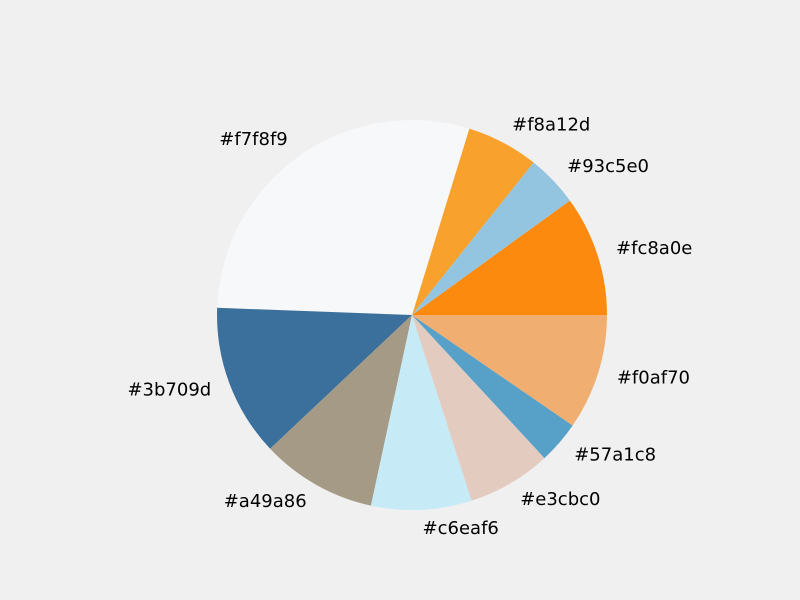 Image resolution: width=800 pixels, height=600 pixels. I want to click on pie-slice-label: #fc8a0e, so click(654, 248).